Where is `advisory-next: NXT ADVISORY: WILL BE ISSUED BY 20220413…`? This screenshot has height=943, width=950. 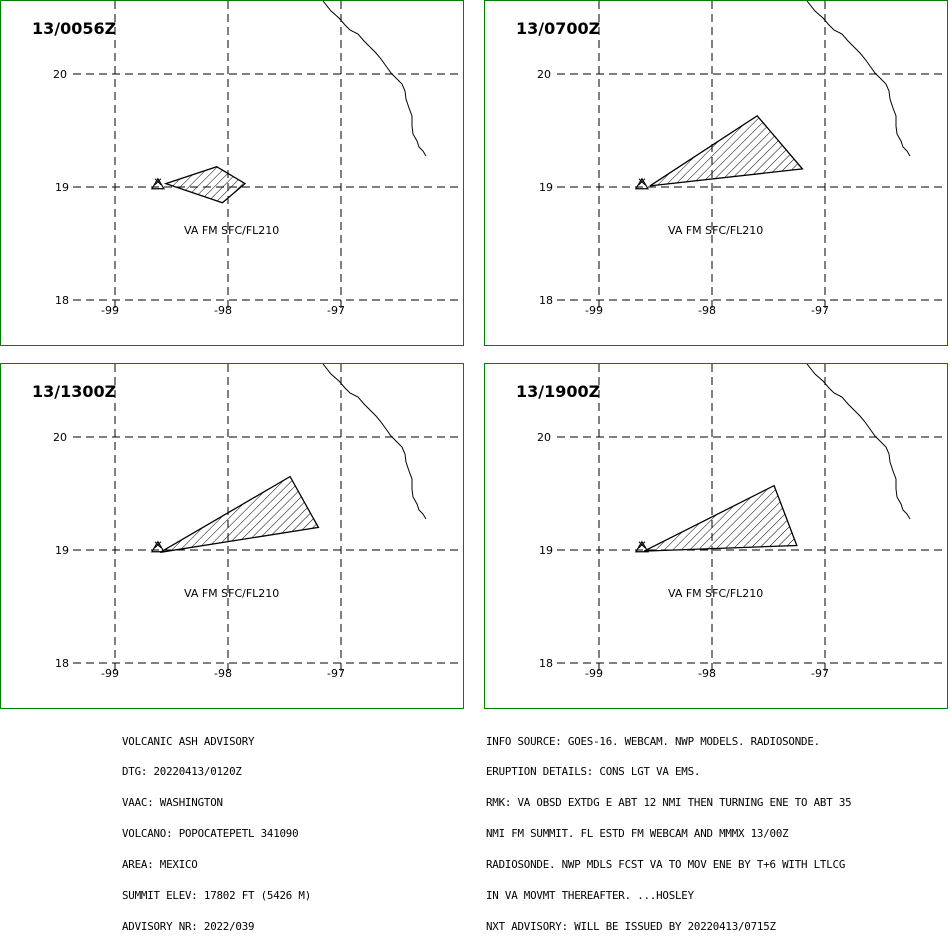
advisory-next: NXT ADVISORY: WILL BE ISSUED BY 20220413… is located at coordinates (631, 926).